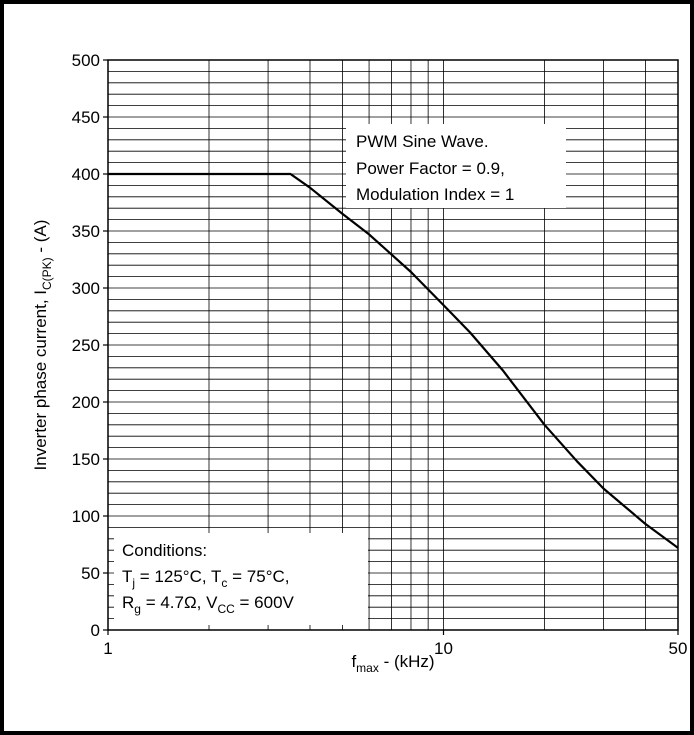 This screenshot has width=694, height=735. I want to click on x-axis-title: fmax - (kHz), so click(392, 663).